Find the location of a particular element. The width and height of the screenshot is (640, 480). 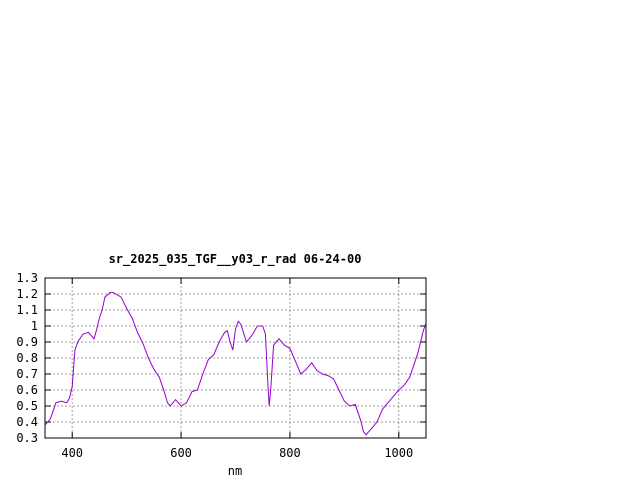

x-tick-label: 400 is located at coordinates (72, 453).